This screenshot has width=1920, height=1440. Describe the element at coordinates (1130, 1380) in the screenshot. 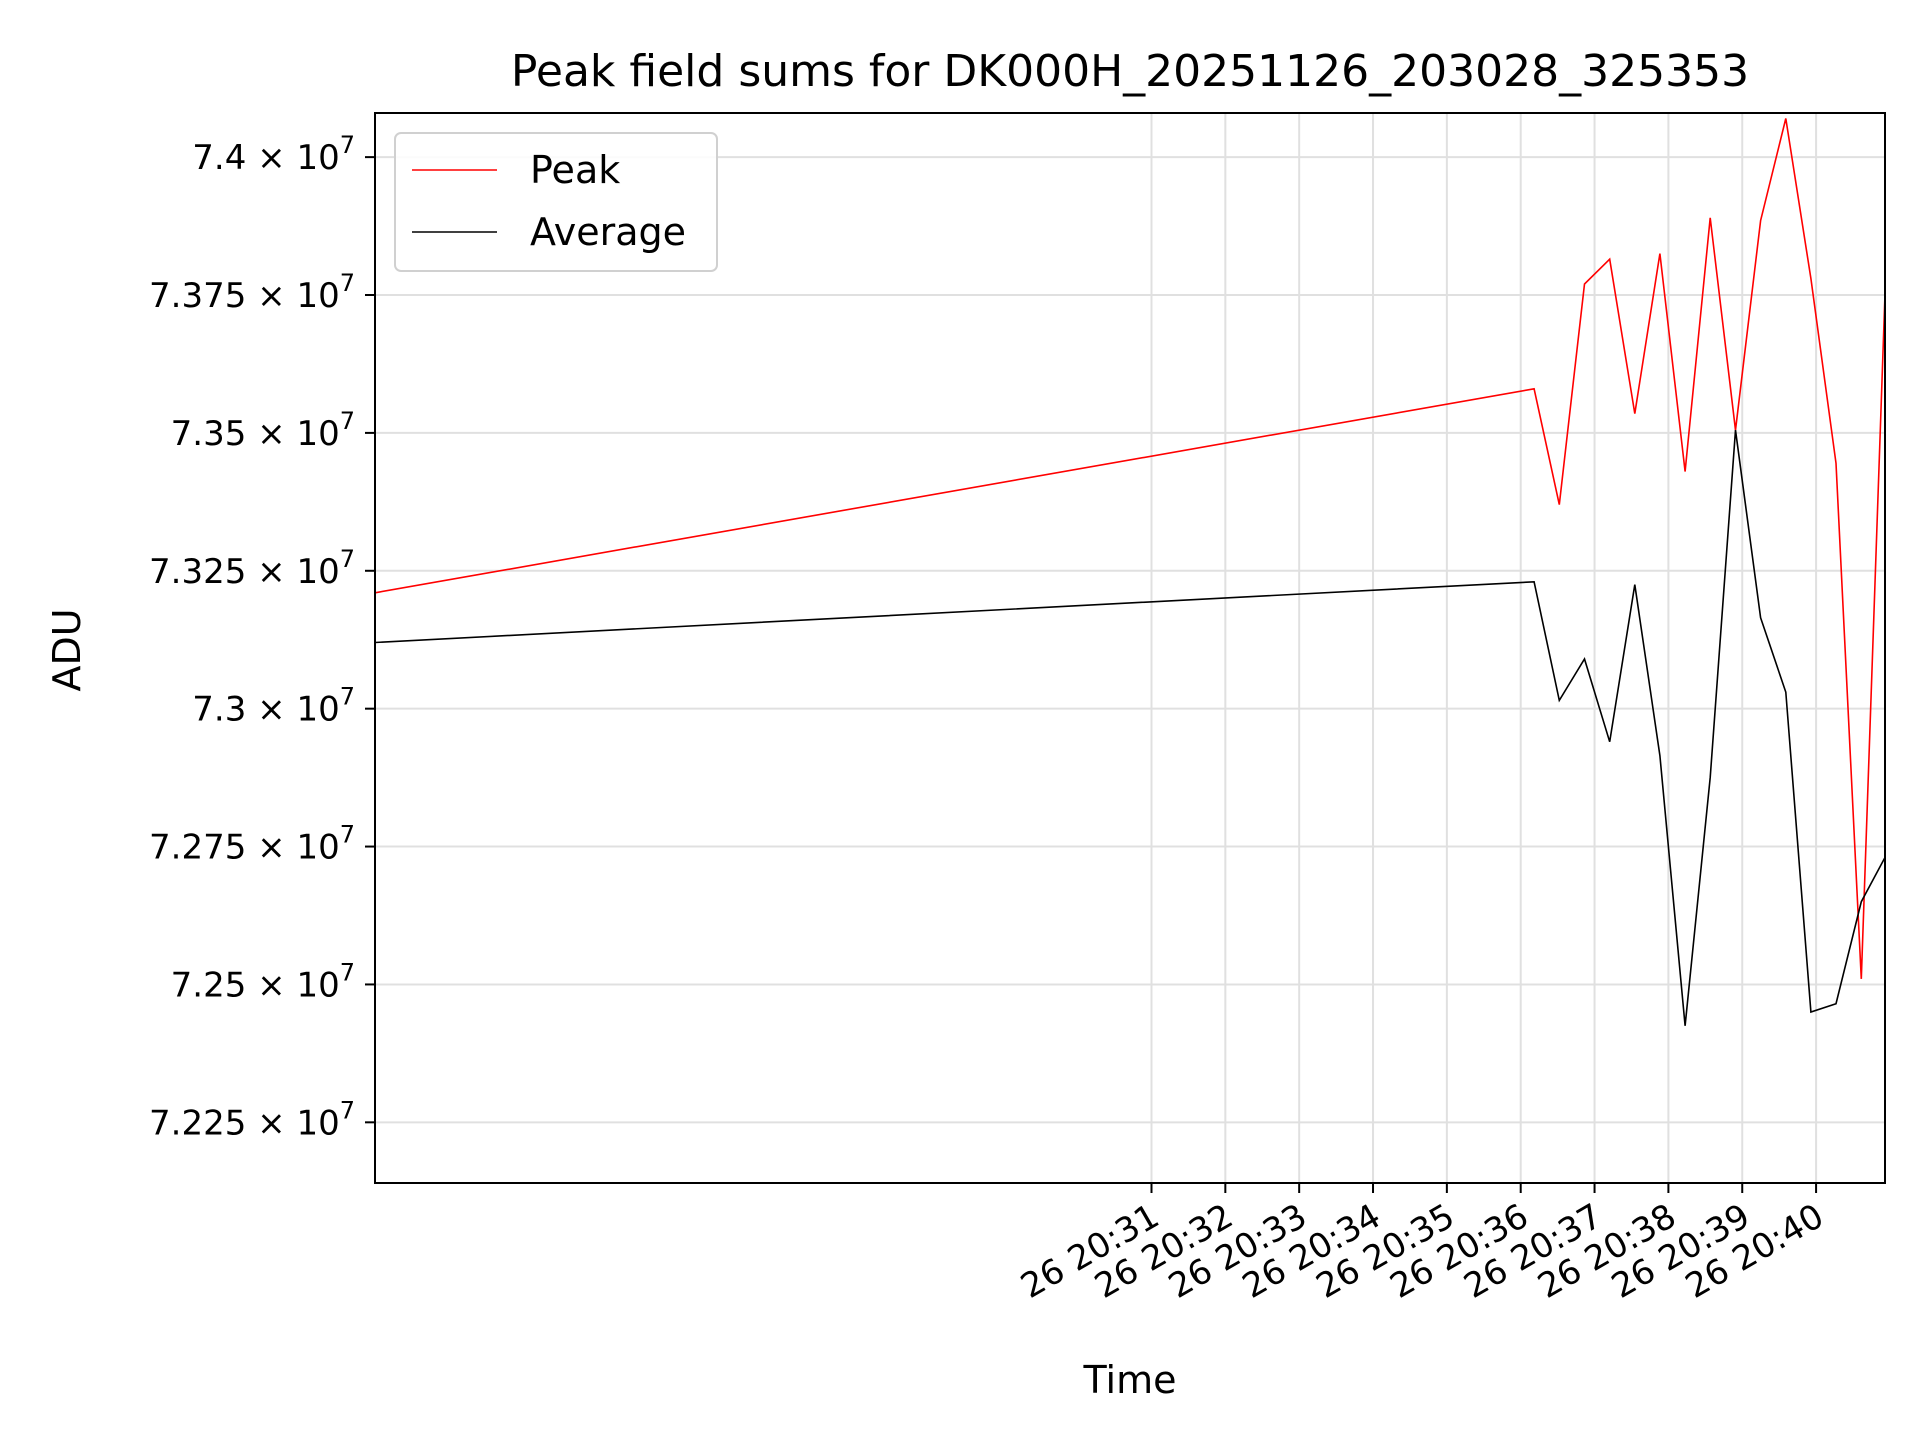

I see `x-axis-label: Time` at that location.